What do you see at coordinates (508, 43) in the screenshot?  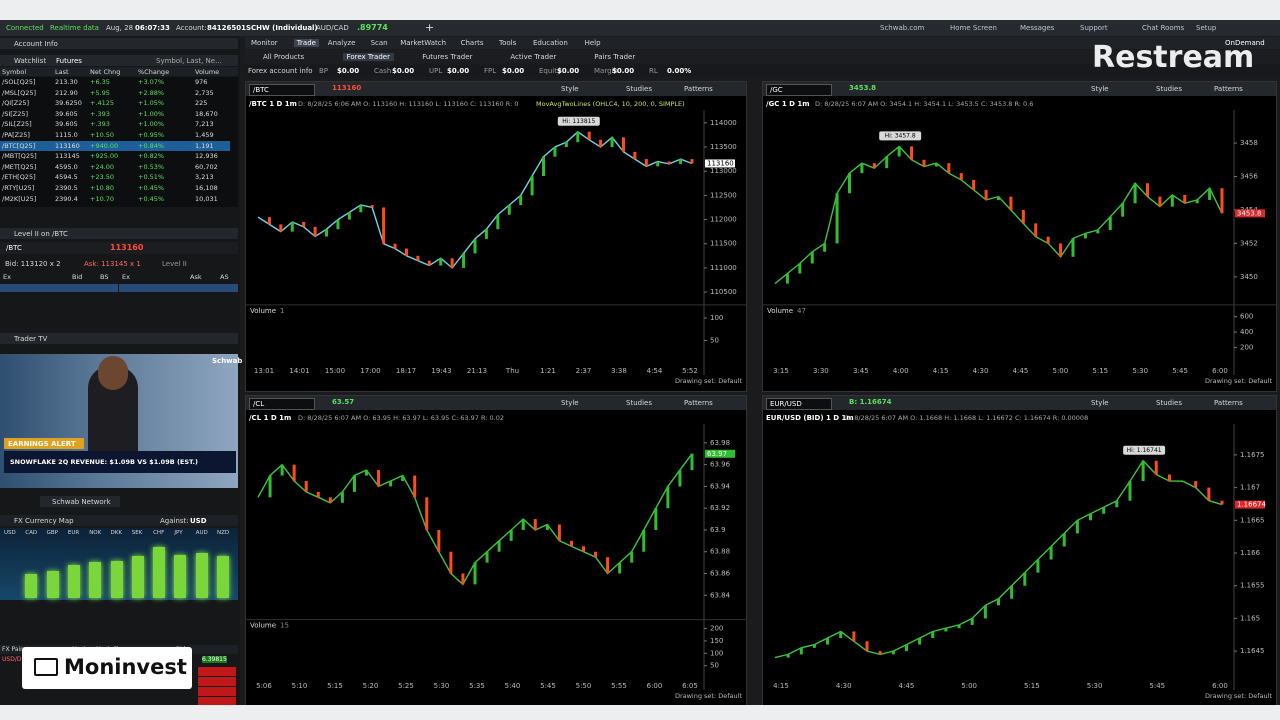 I see `menu-item: Tools` at bounding box center [508, 43].